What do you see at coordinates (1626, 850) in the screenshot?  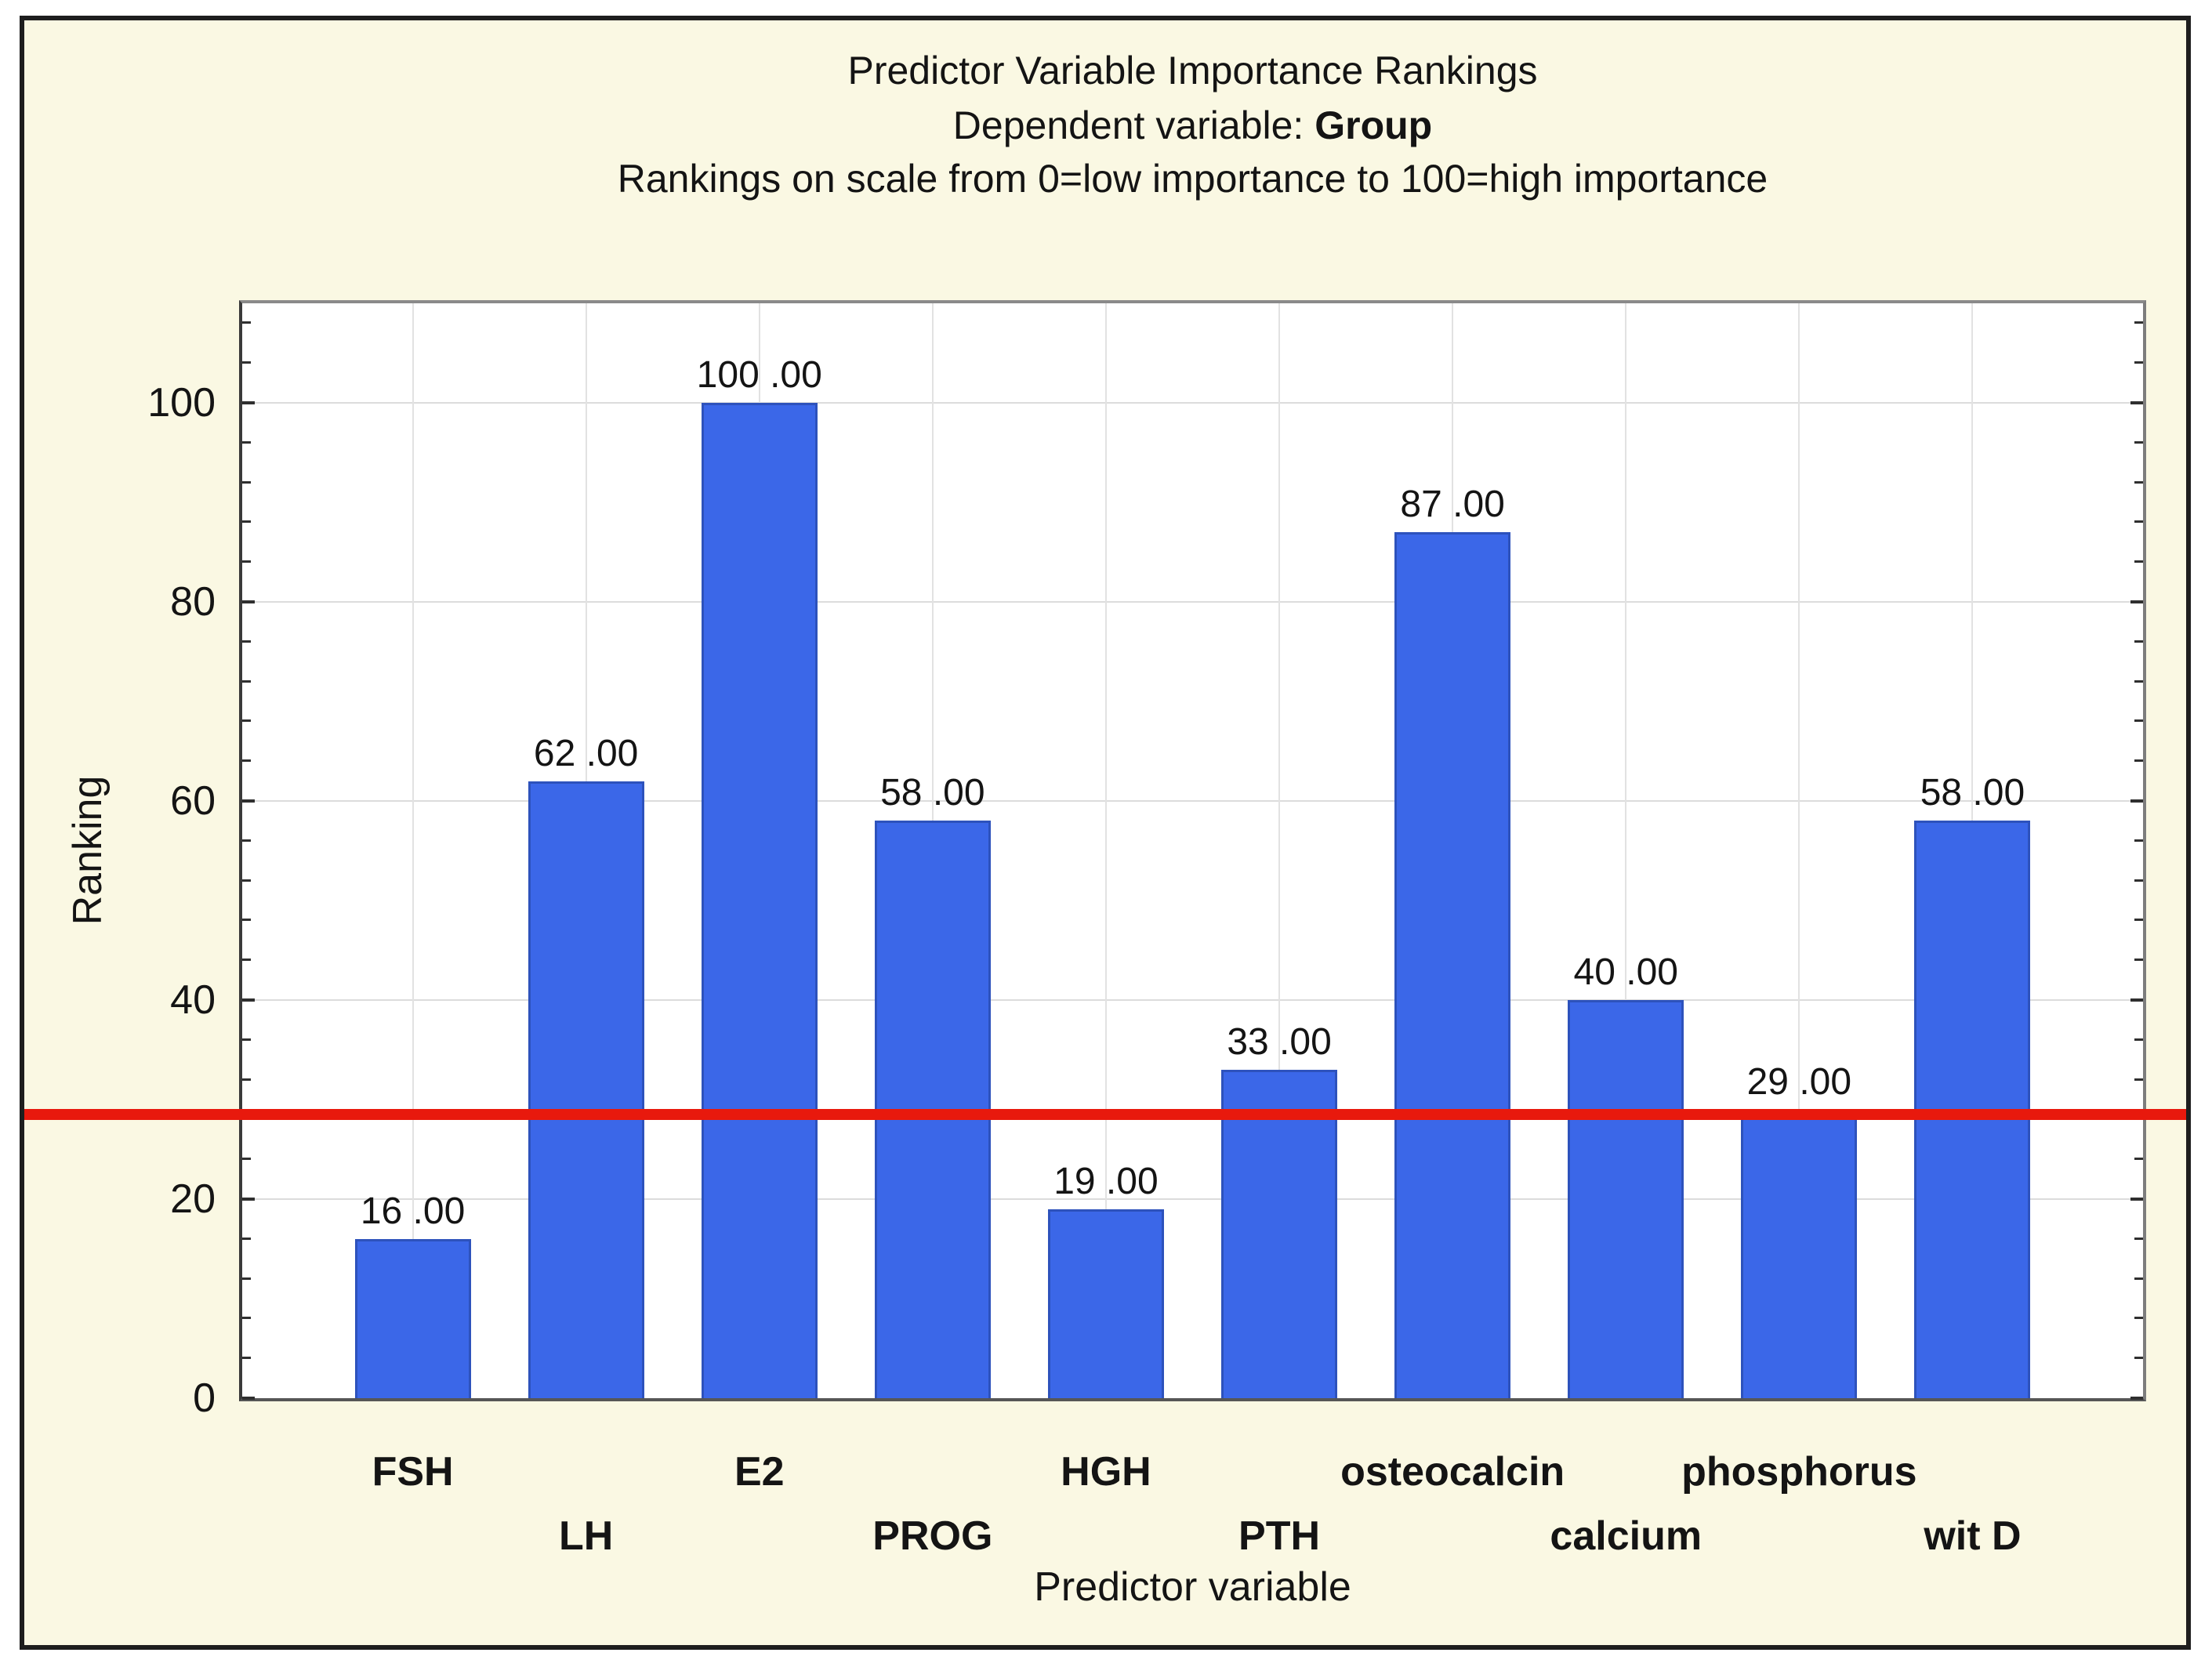 I see `v-gridline-calcium` at bounding box center [1626, 850].